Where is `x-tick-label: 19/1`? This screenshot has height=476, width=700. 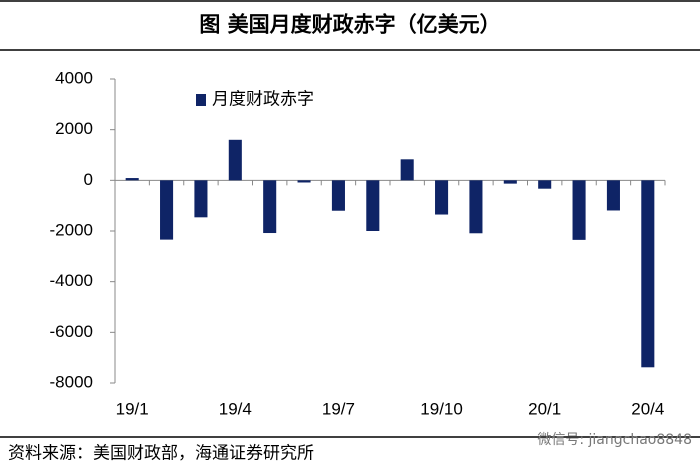
x-tick-label: 19/1 is located at coordinates (132, 408).